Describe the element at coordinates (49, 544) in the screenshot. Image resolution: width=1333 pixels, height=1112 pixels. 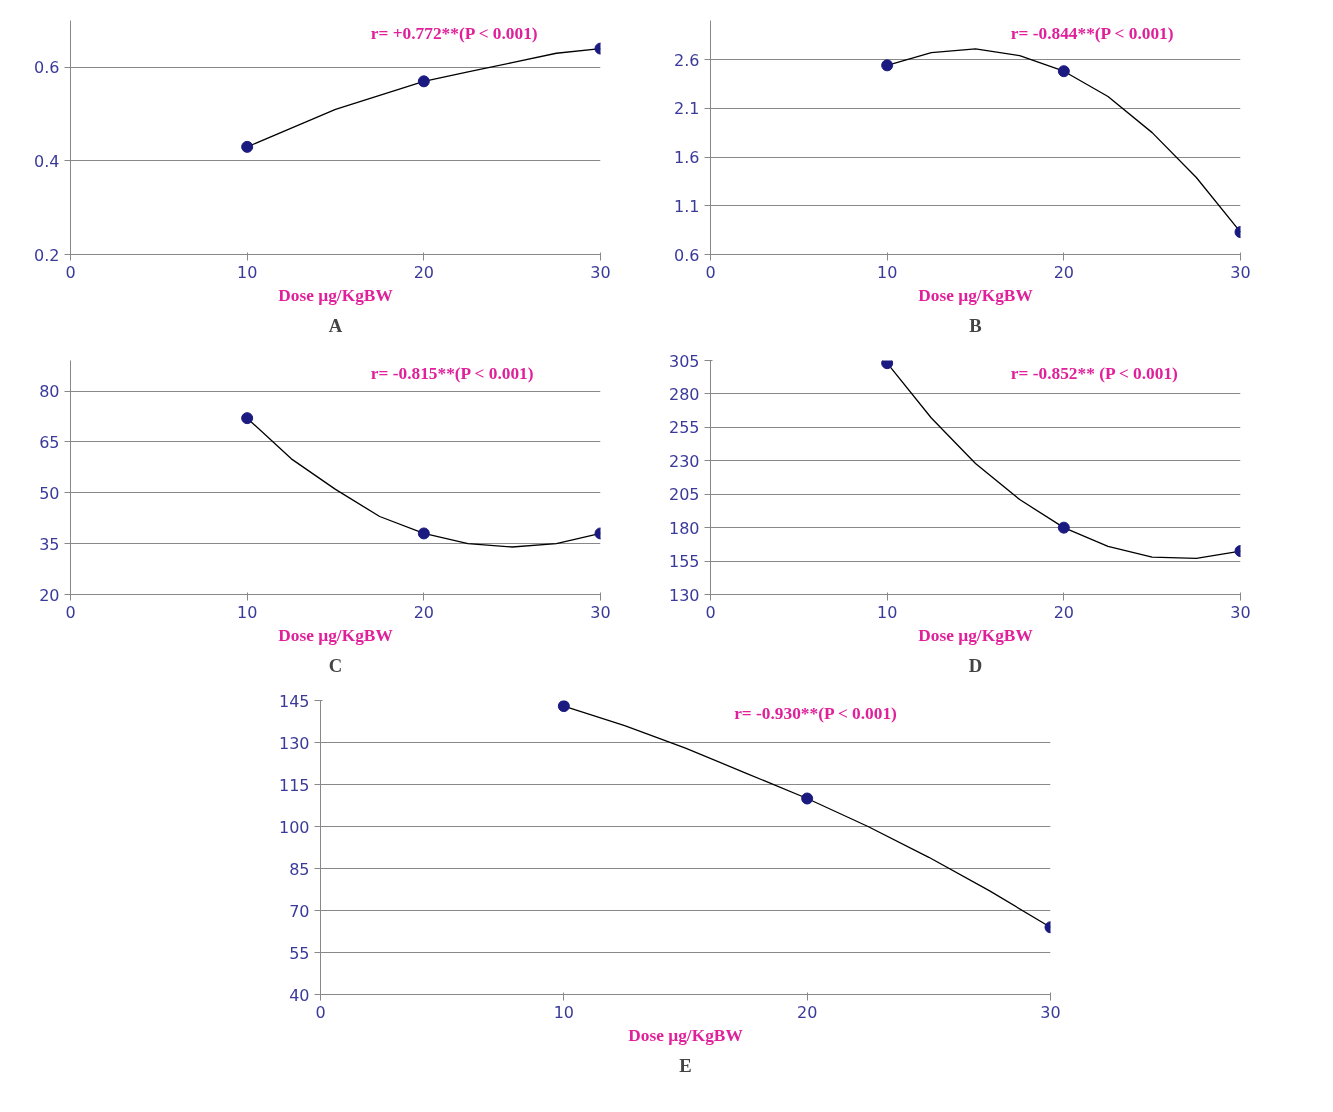
I see `y-tick-label: 35` at that location.